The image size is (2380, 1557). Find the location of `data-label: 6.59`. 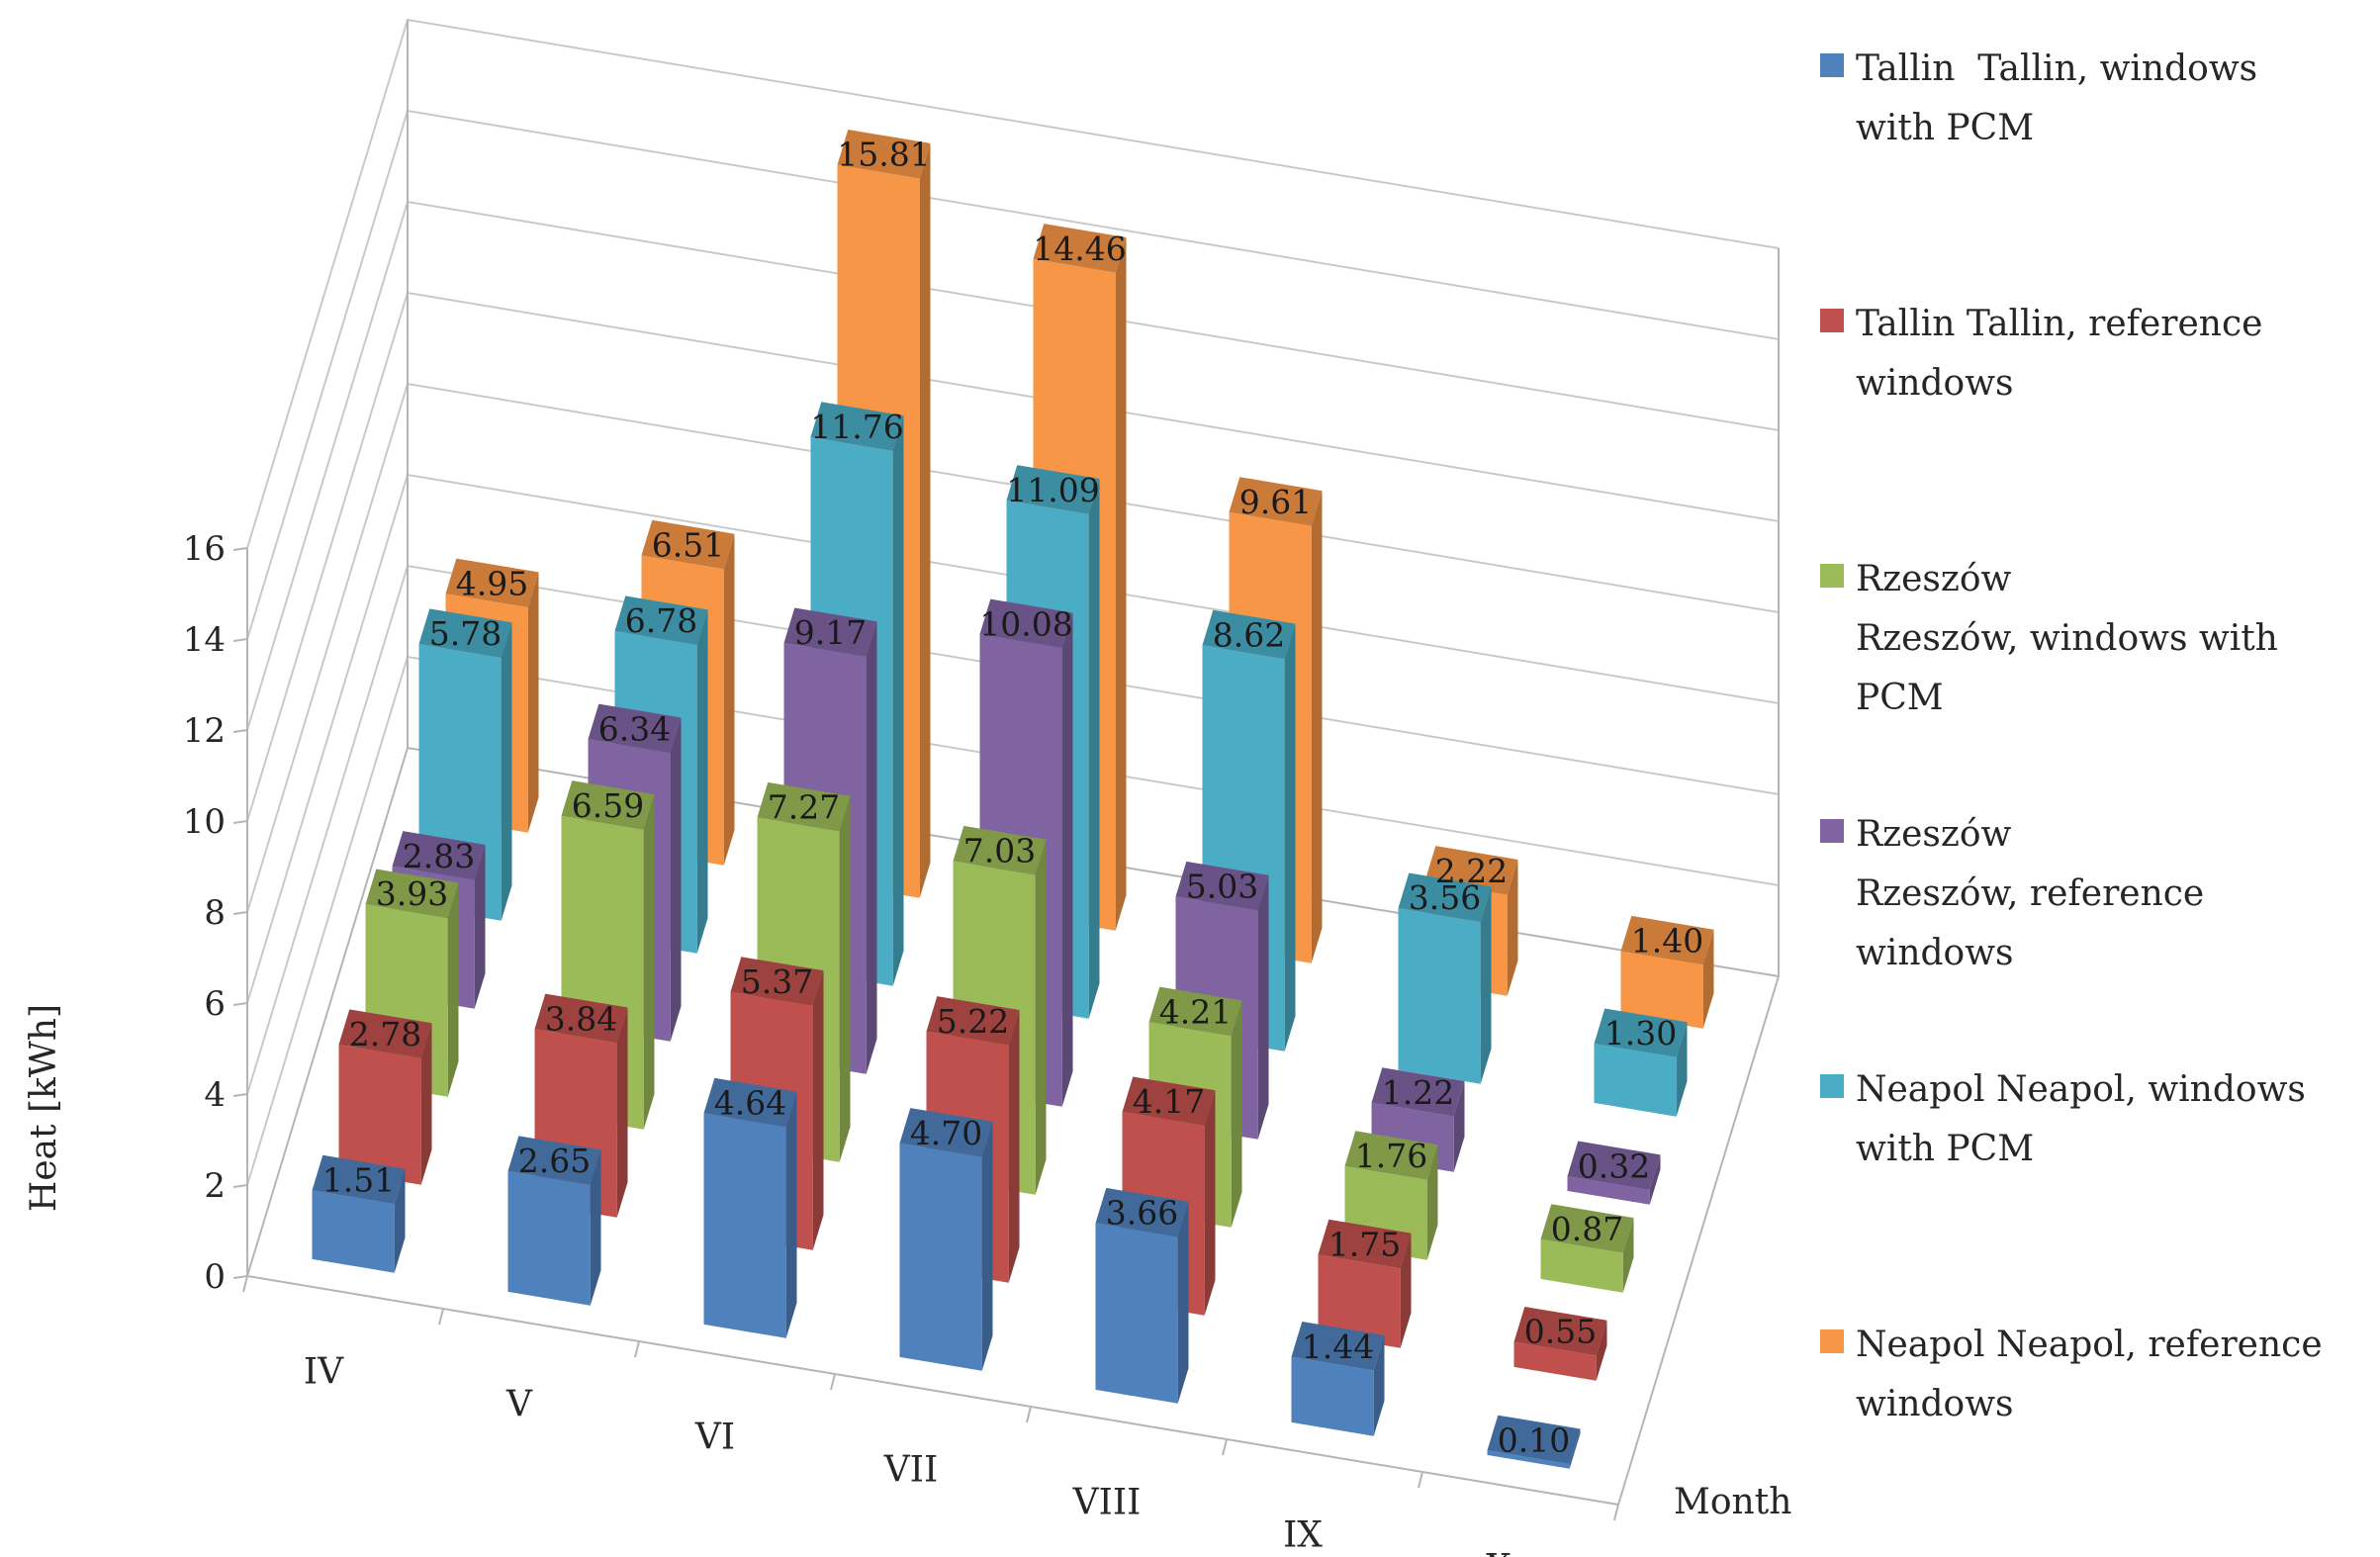

data-label: 6.59 is located at coordinates (608, 805).